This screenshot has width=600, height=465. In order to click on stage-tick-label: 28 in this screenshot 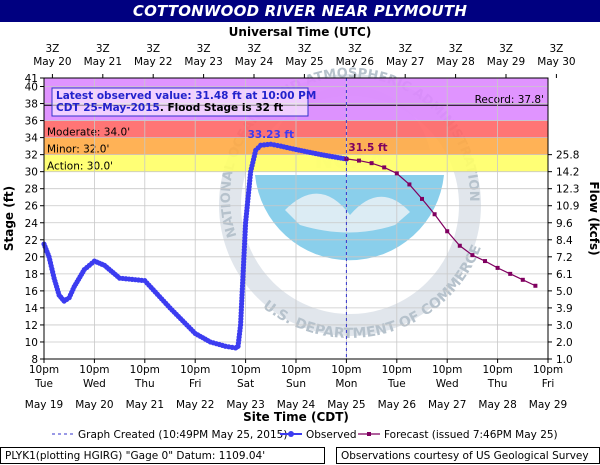, I will do `click(31, 190)`.